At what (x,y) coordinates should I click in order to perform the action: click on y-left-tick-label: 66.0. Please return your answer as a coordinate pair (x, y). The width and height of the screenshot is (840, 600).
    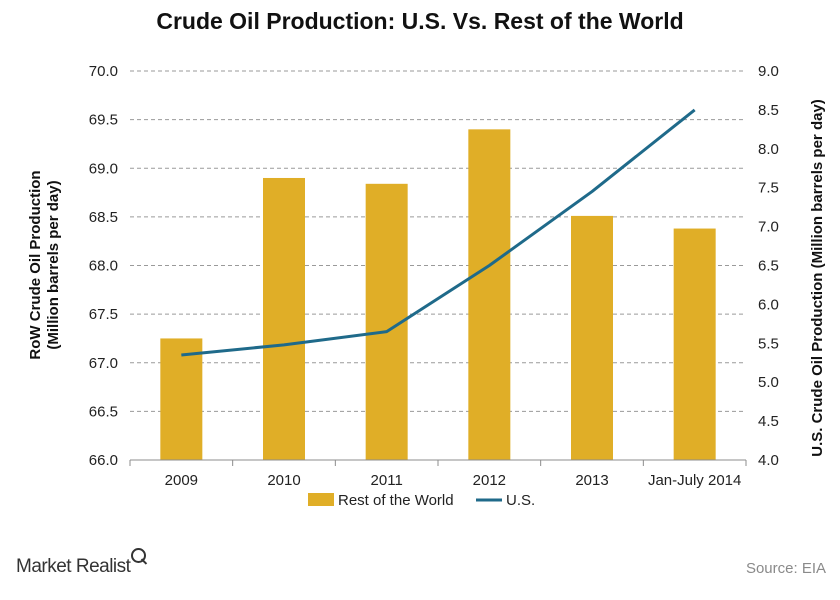
    Looking at the image, I should click on (103, 460).